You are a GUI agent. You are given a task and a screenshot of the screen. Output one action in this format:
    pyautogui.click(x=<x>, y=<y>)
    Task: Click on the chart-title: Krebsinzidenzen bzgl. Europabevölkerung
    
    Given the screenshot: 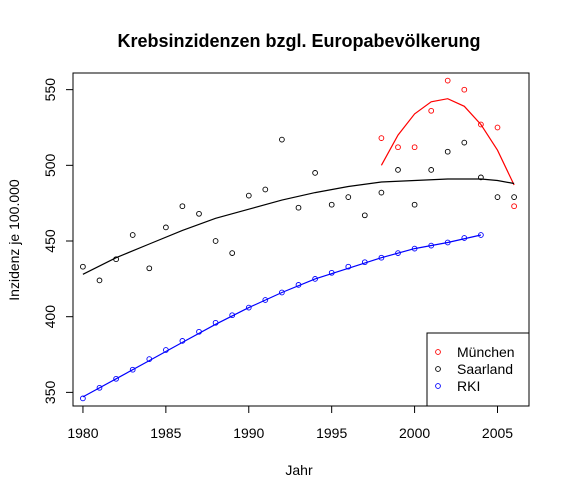 What is the action you would take?
    pyautogui.click(x=298, y=41)
    